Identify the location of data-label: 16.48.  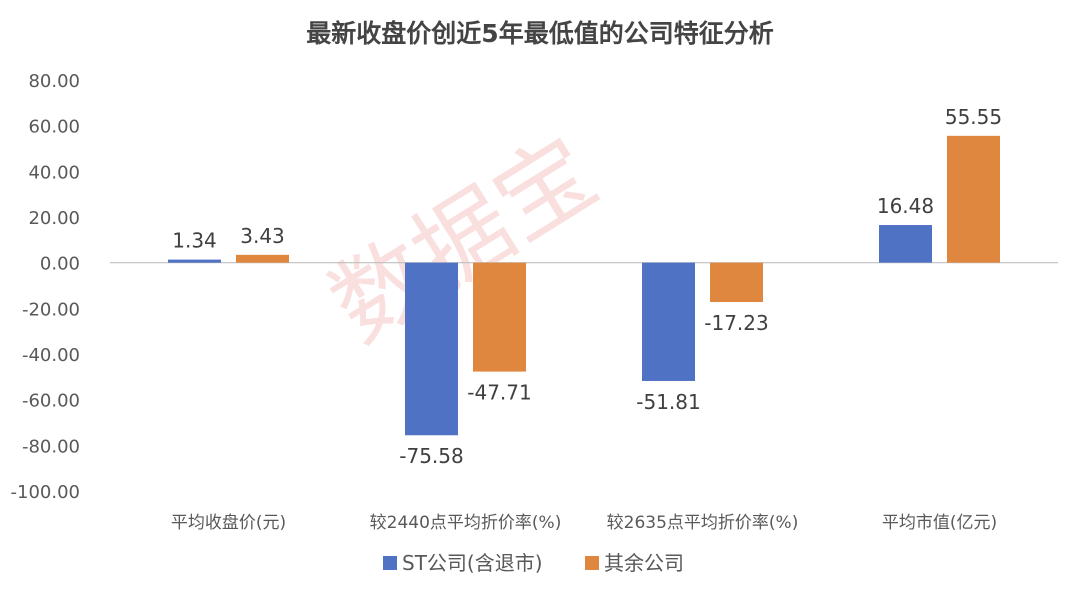
(905, 206).